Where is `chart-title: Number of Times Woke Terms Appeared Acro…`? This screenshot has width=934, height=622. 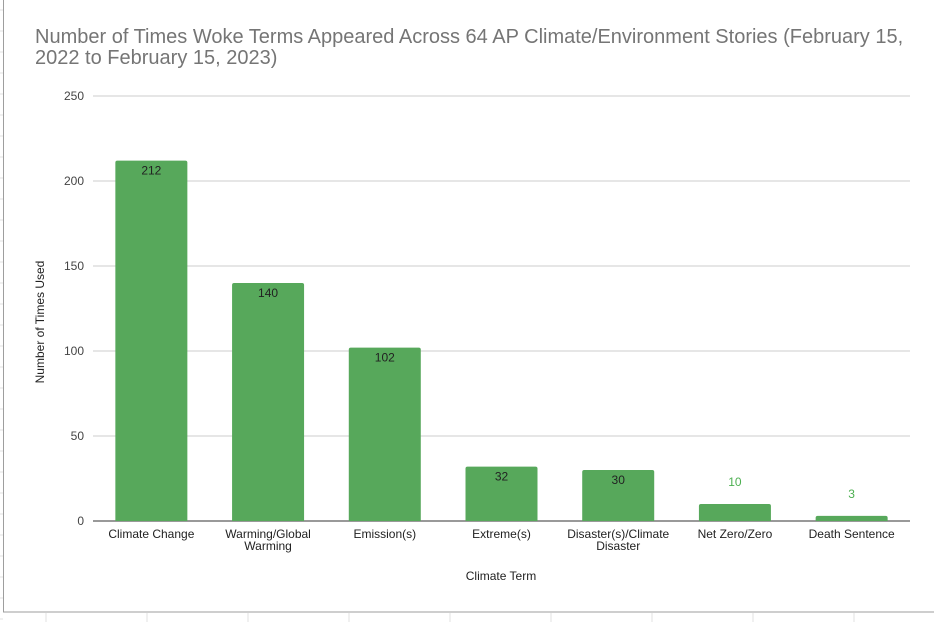
chart-title: Number of Times Woke Terms Appeared Acro… is located at coordinates (469, 47).